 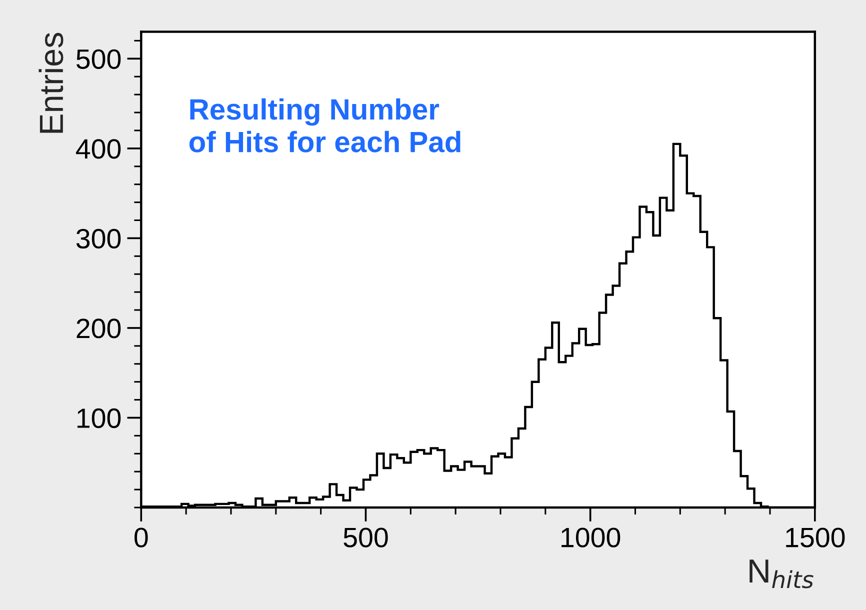 What do you see at coordinates (591, 538) in the screenshot?
I see `x-tick-label: 1000` at bounding box center [591, 538].